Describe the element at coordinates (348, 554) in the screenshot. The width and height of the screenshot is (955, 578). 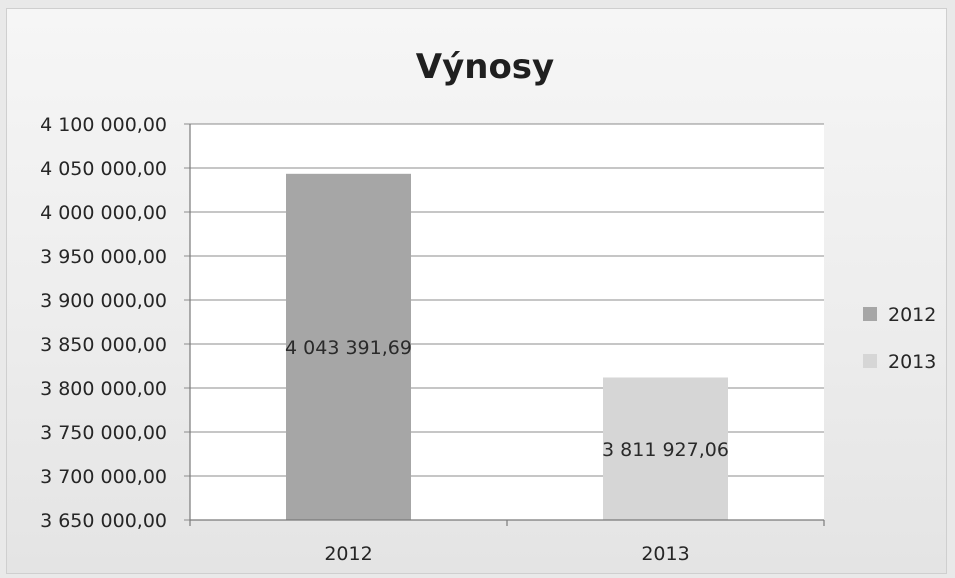
I see `x-tick-label-2012: 2012` at that location.